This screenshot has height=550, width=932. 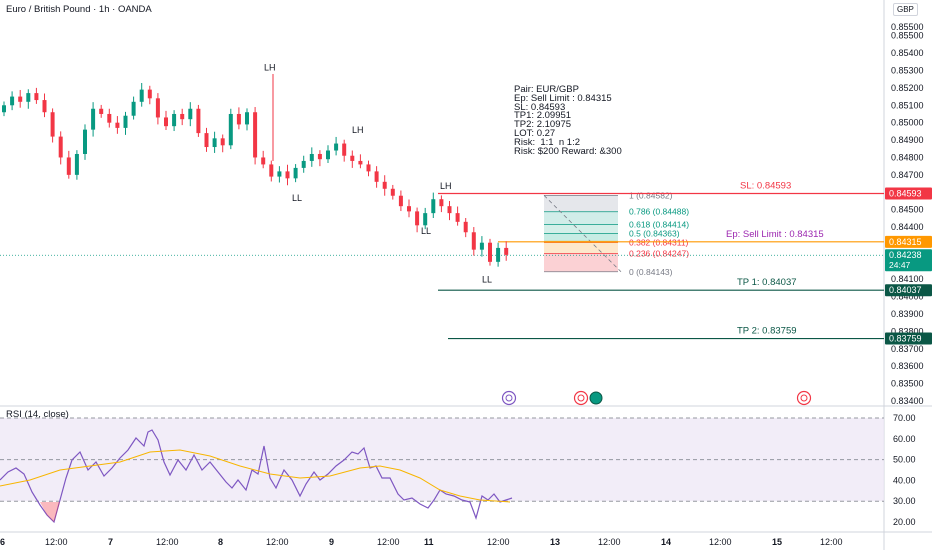 I want to click on level-label-tp1: TP 1: 0.84037, so click(x=767, y=282).